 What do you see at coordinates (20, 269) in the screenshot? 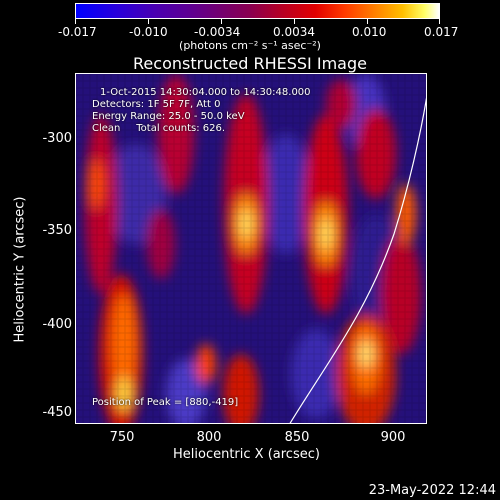
I see `y-axis-label: Heliocentric Y (arcsec)` at bounding box center [20, 269].